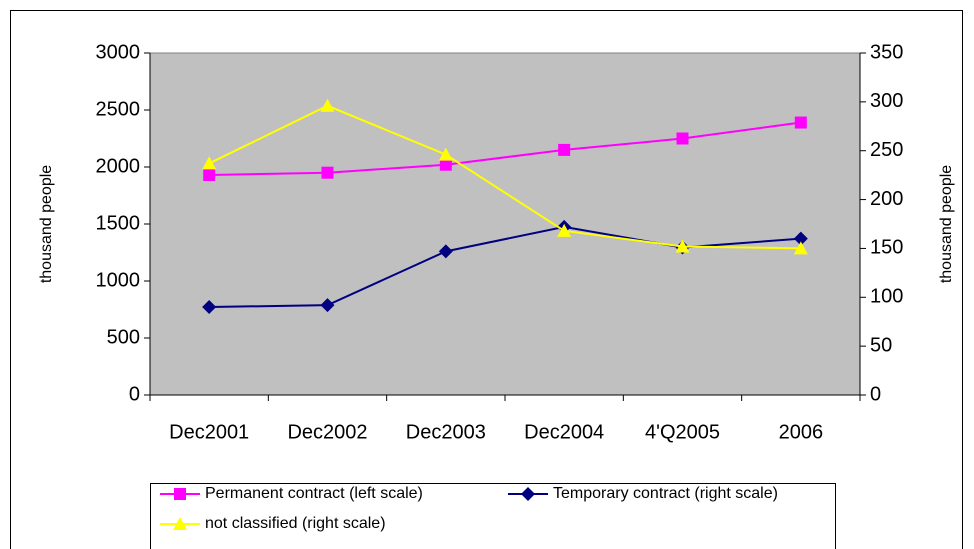 This screenshot has width=974, height=549. Describe the element at coordinates (886, 199) in the screenshot. I see `y2-tick-label: 200` at that location.